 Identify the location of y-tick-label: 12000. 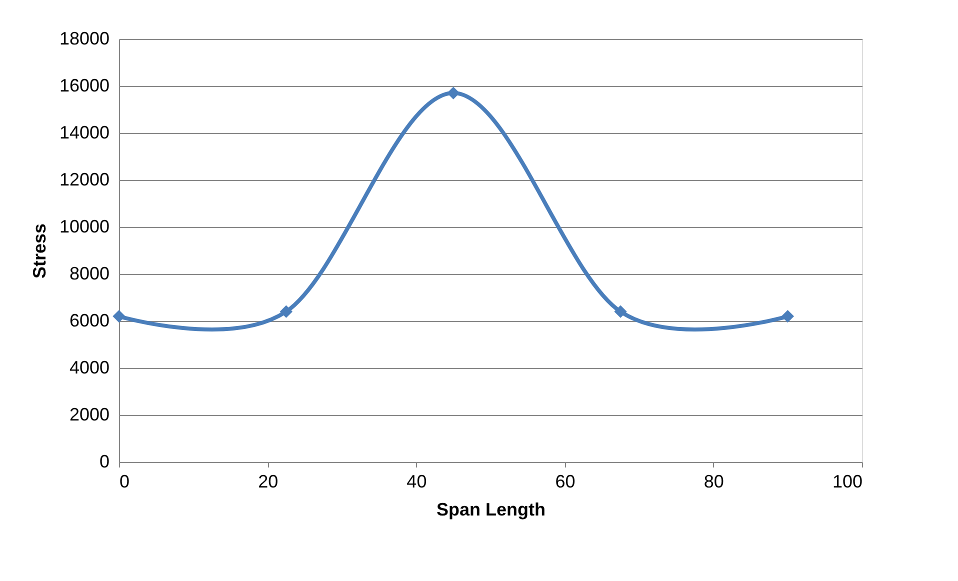
(84, 180).